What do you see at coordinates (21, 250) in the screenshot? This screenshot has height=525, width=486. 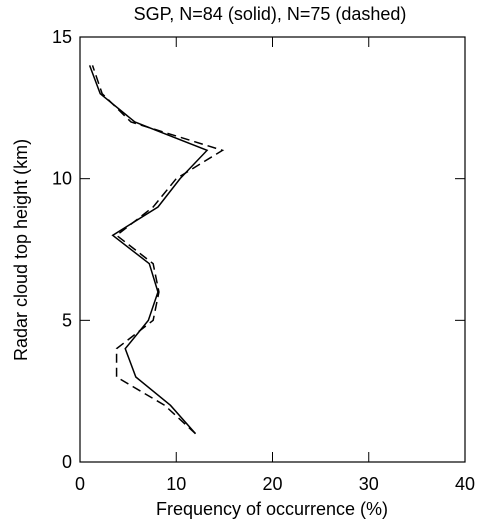 I see `y-axis-label: Radar cloud top height (km)` at bounding box center [21, 250].